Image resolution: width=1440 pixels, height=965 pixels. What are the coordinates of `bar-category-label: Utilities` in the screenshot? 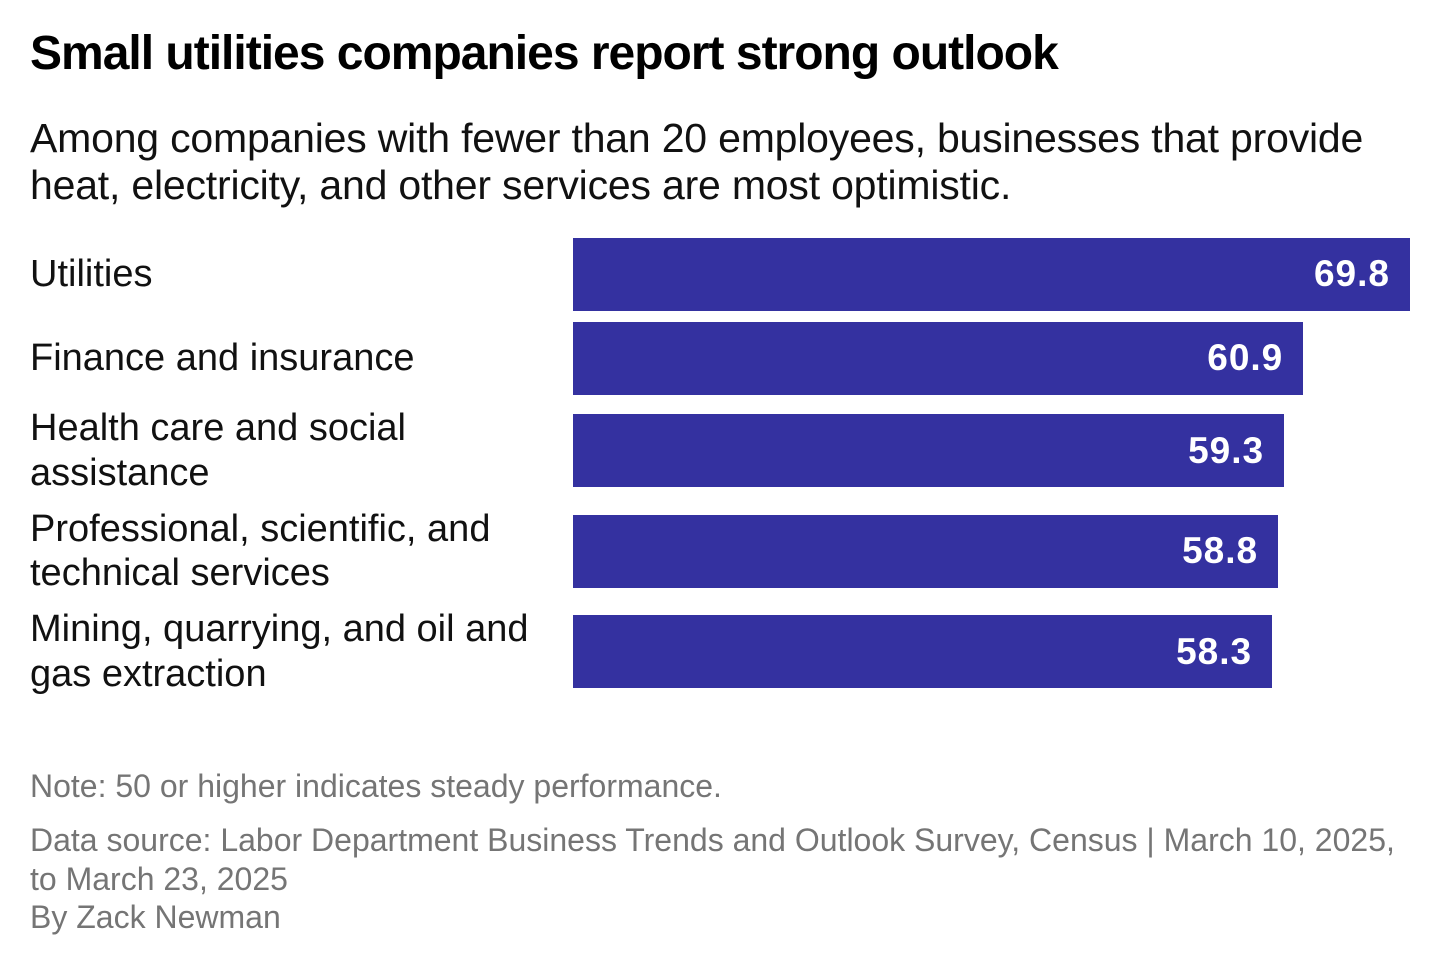 It's located at (91, 273).